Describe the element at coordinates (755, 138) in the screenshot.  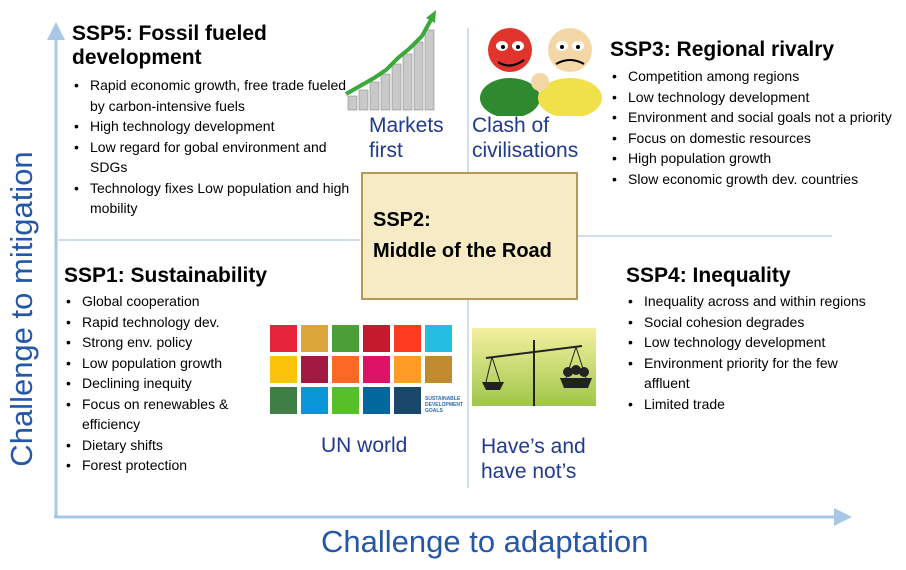
I see `list-item: Focus on domestic resources` at that location.